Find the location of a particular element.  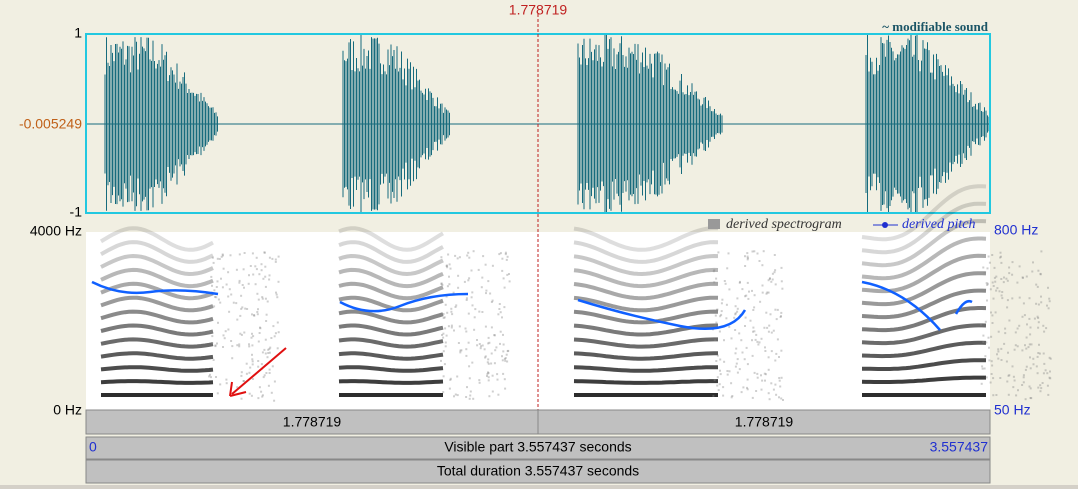

cursor-time: 1.778719 is located at coordinates (538, 10).